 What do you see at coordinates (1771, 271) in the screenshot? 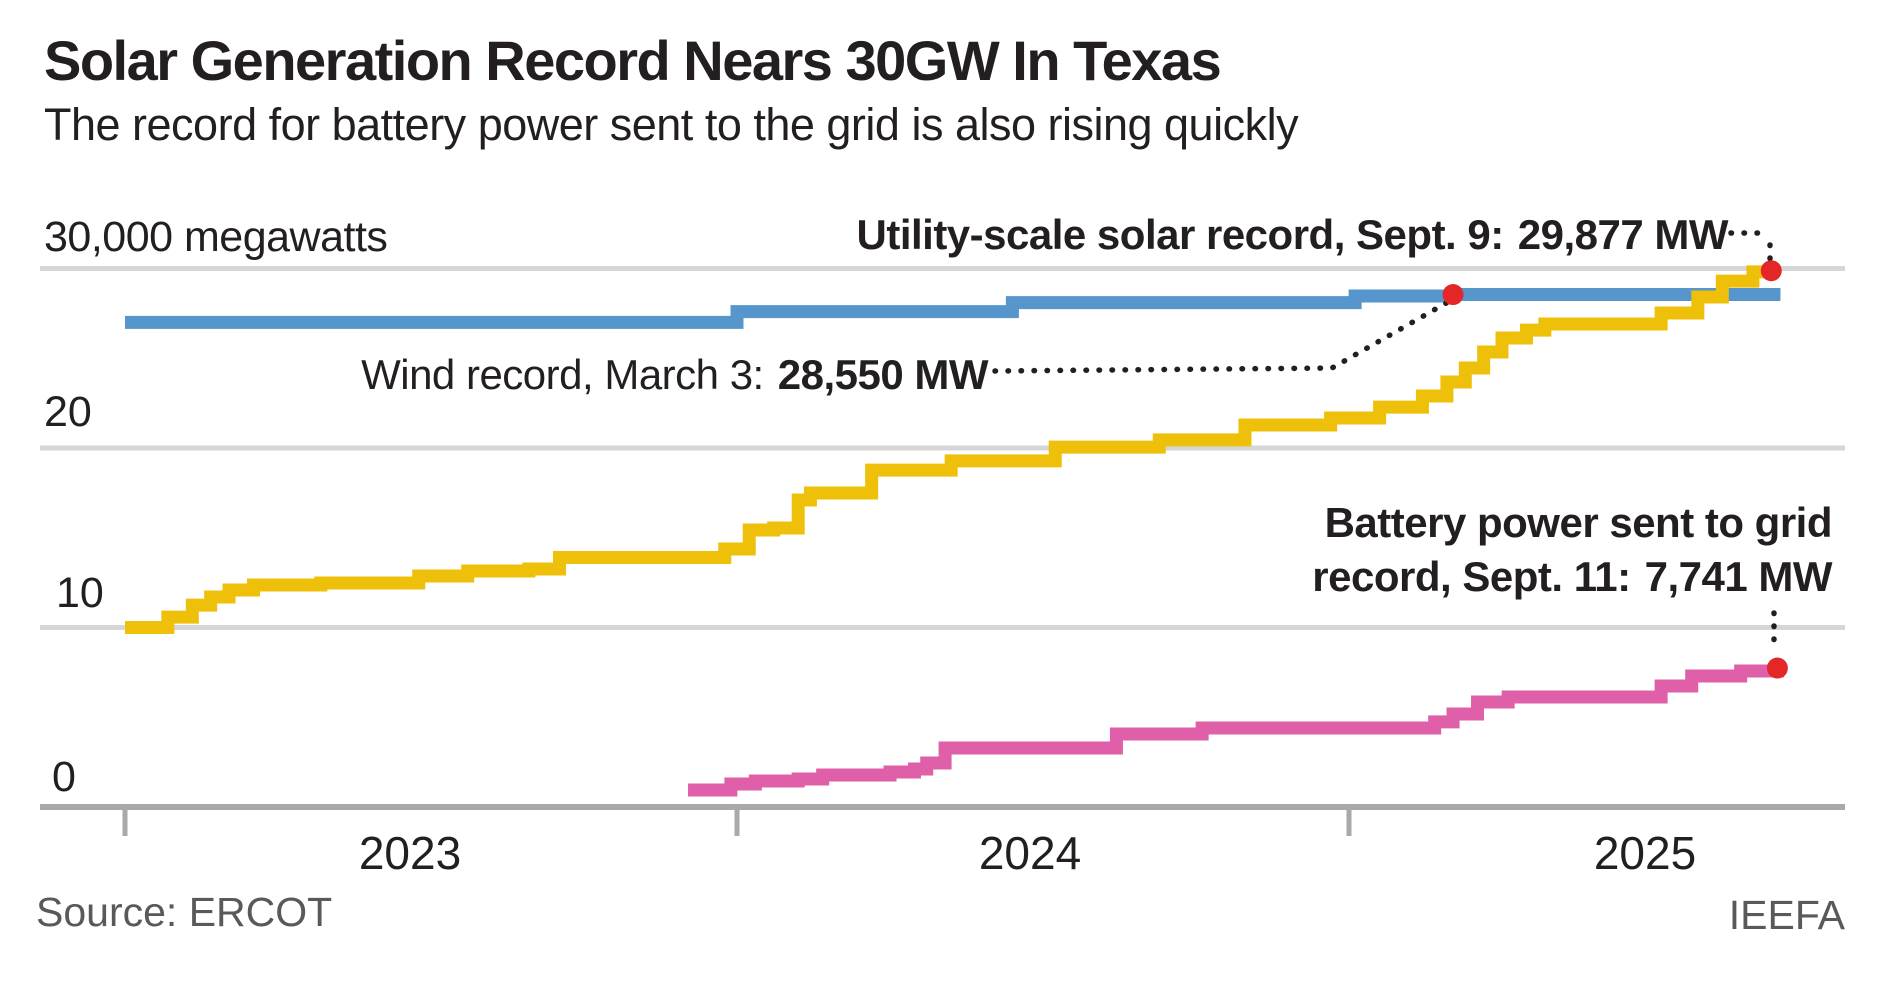
I see `record-dot-solar` at bounding box center [1771, 271].